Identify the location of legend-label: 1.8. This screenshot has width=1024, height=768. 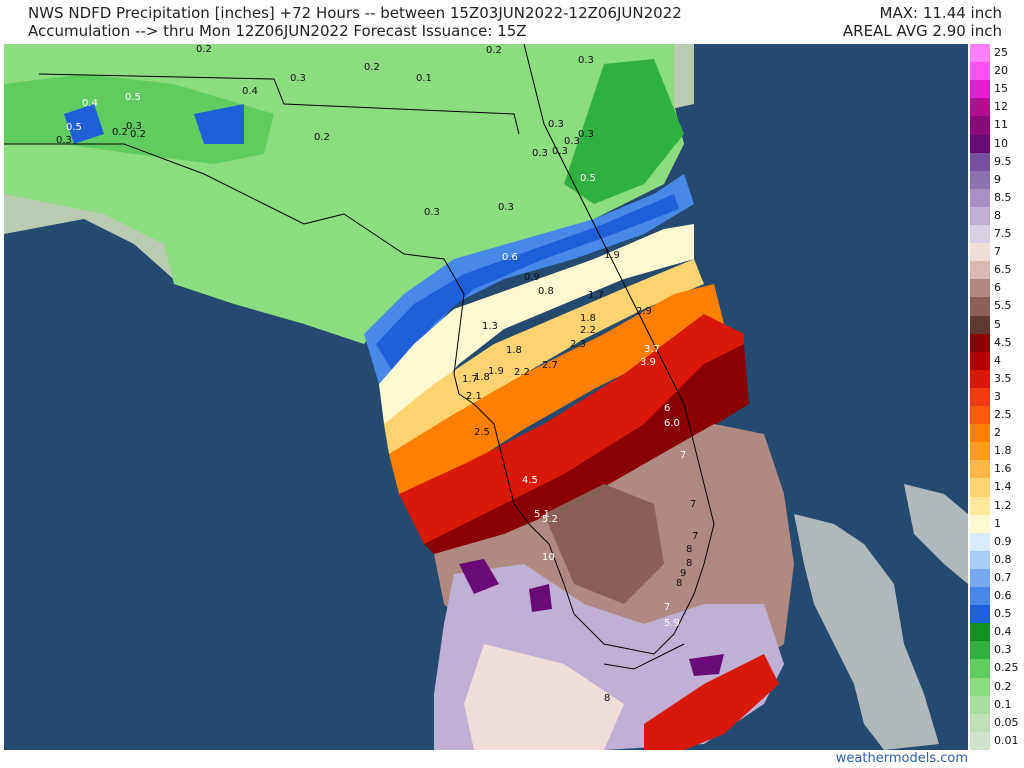
(1003, 451).